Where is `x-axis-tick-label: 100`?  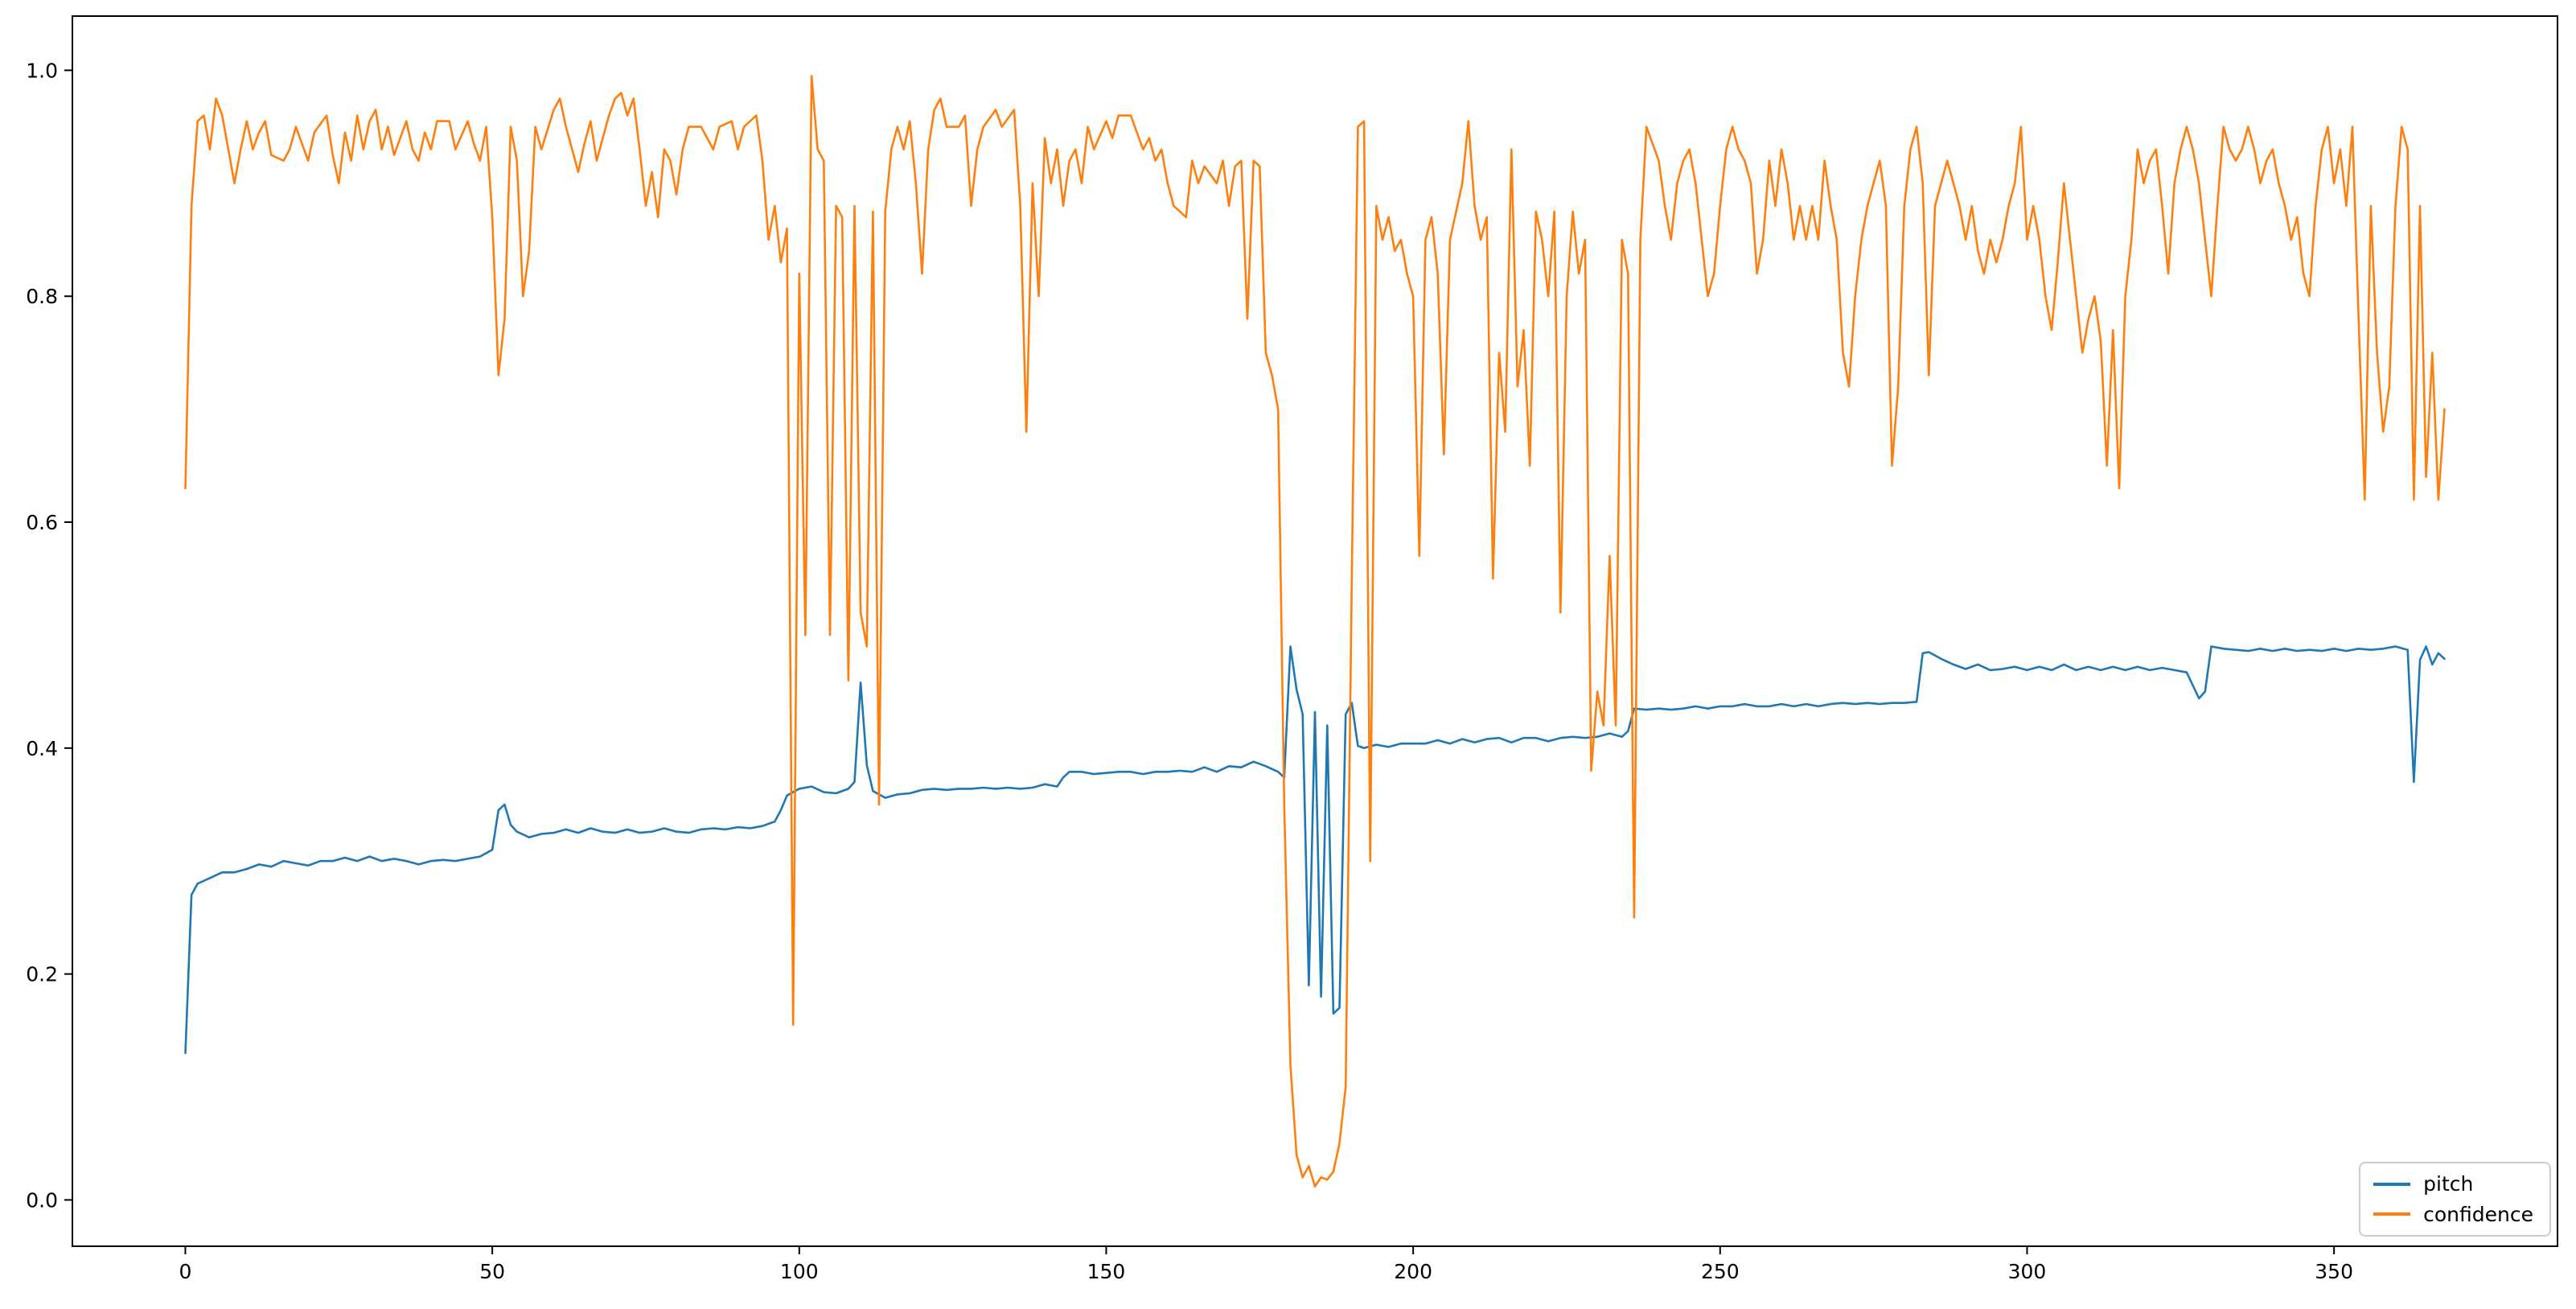 x-axis-tick-label: 100 is located at coordinates (799, 1271).